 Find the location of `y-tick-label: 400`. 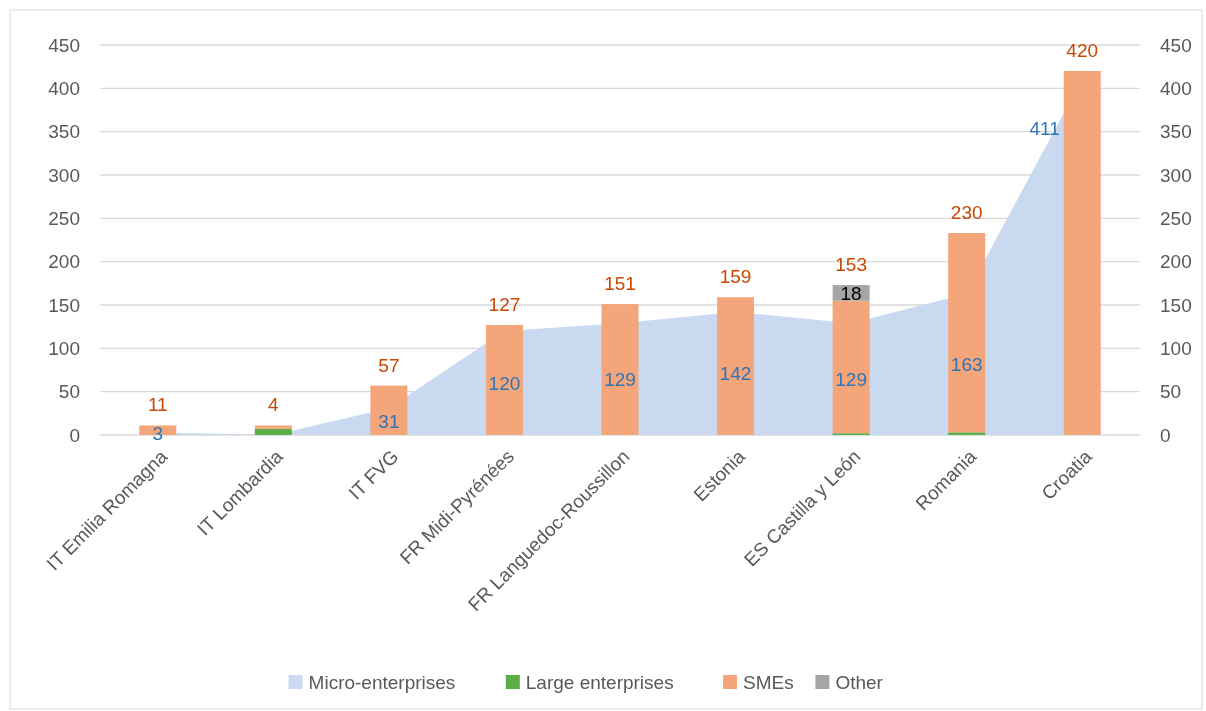

y-tick-label: 400 is located at coordinates (64, 88).